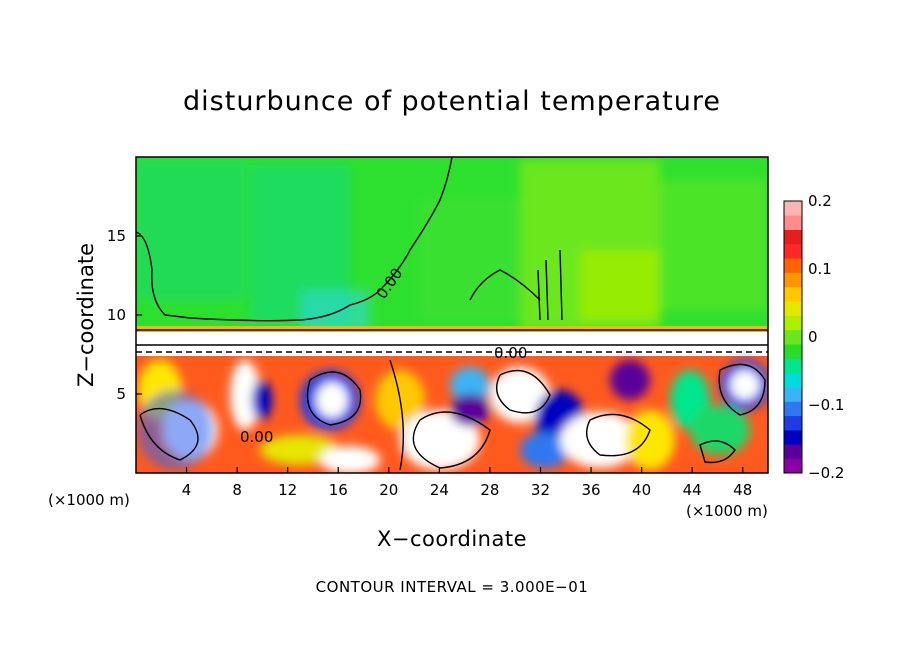 The height and width of the screenshot is (654, 904). Describe the element at coordinates (452, 539) in the screenshot. I see `x-axis-label: X−coordinate` at that location.